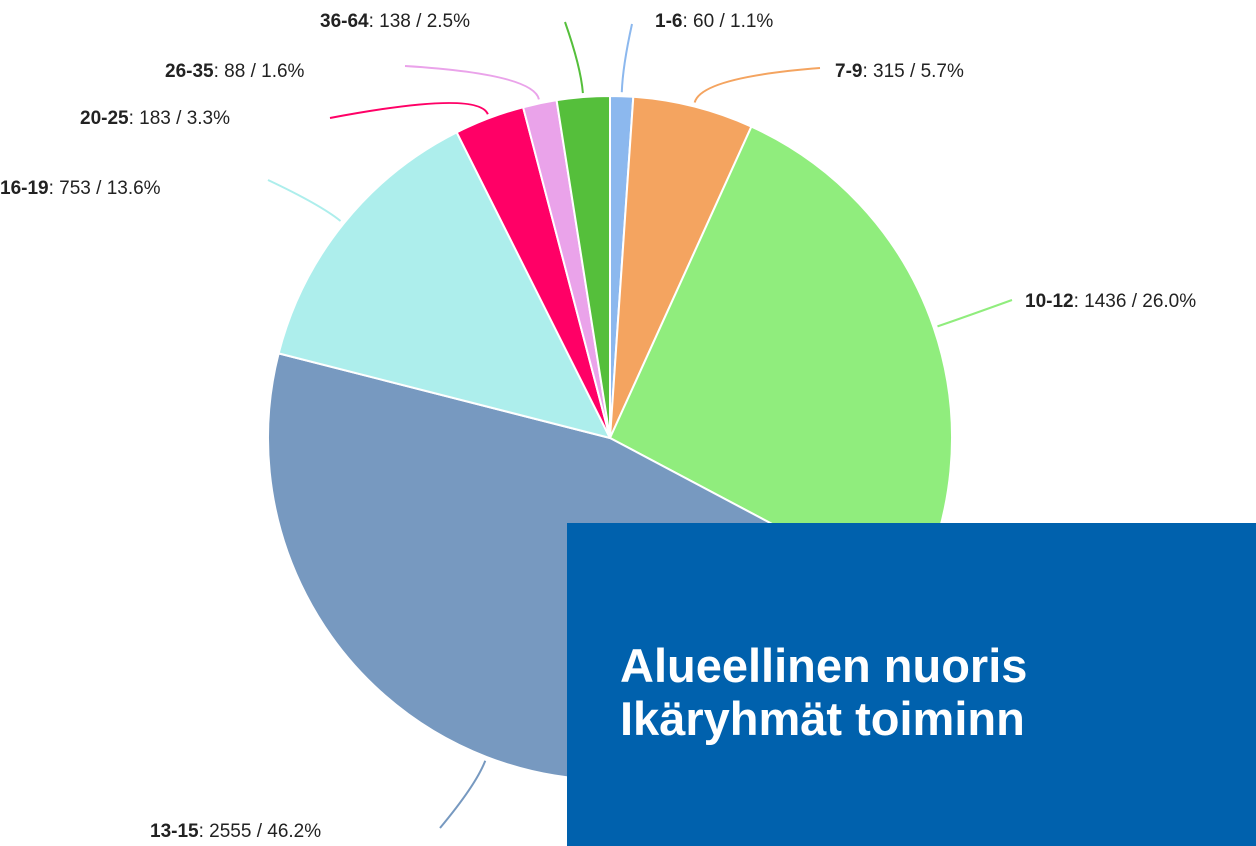 This screenshot has height=846, width=1256. I want to click on slice-value-label: : 88 / 1.6%, so click(259, 71).